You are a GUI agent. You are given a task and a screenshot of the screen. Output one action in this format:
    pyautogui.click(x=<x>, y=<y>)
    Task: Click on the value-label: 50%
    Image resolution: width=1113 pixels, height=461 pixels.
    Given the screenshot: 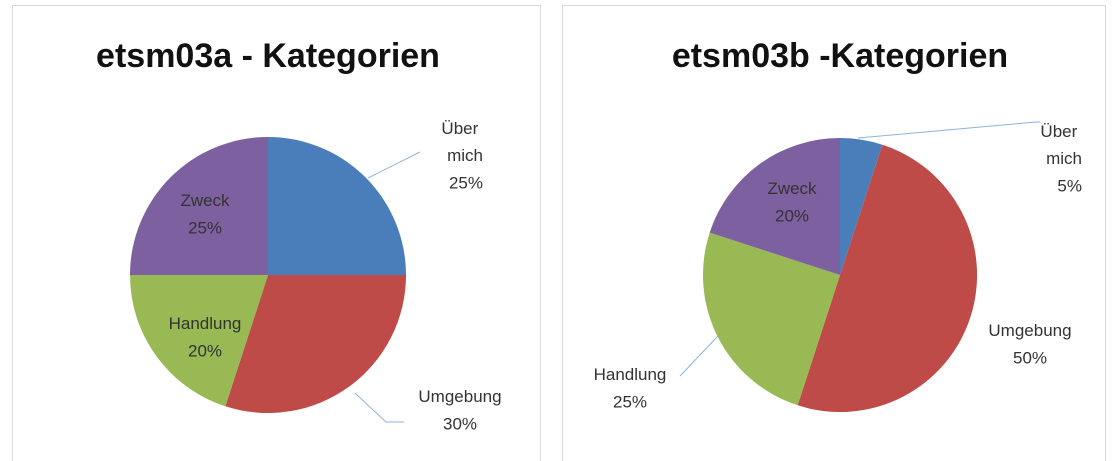 What is the action you would take?
    pyautogui.click(x=1030, y=357)
    